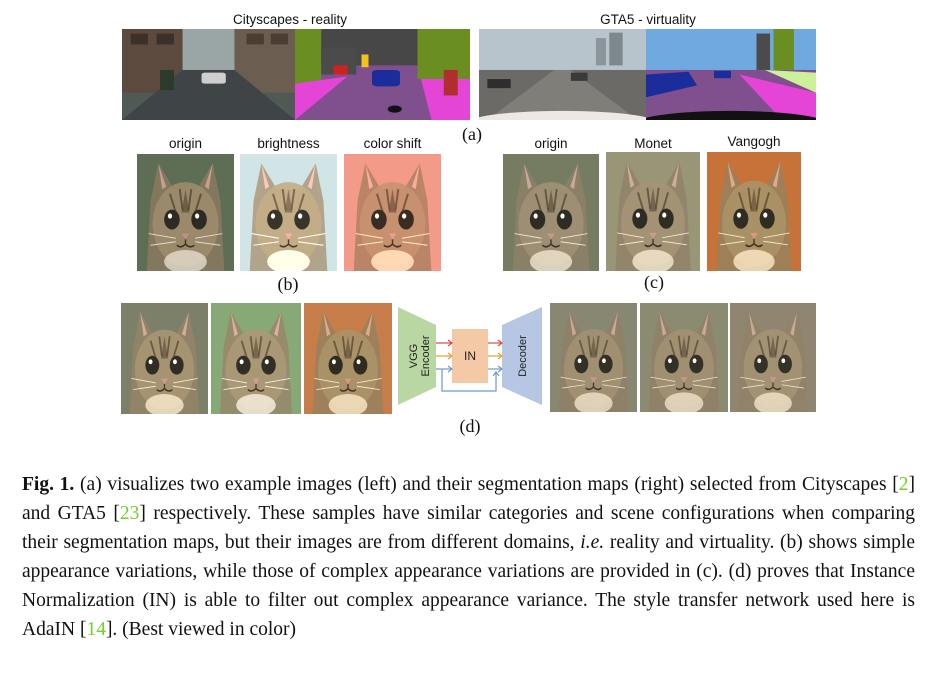 The height and width of the screenshot is (682, 939). What do you see at coordinates (382, 74) in the screenshot?
I see `cityscapes-segmentation` at bounding box center [382, 74].